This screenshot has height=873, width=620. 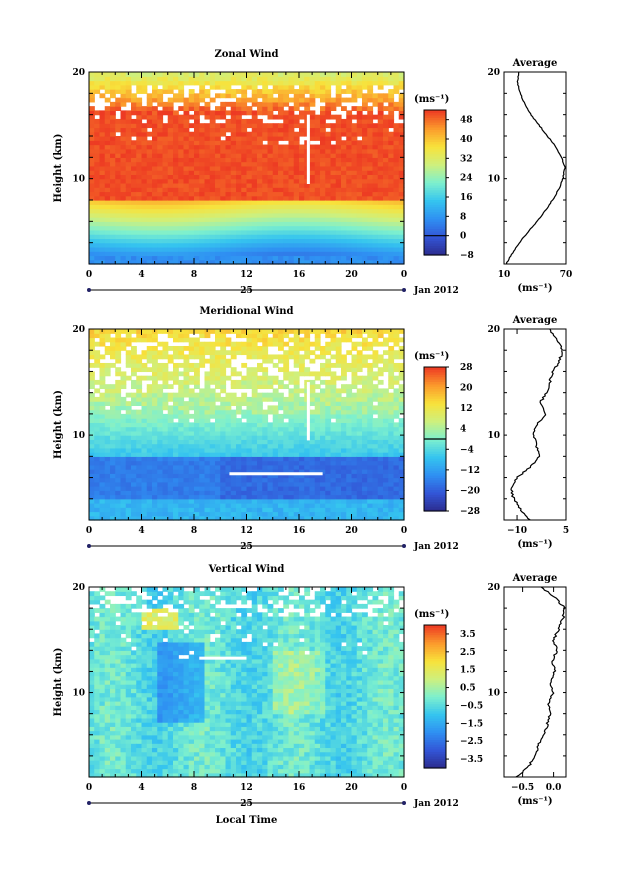 What do you see at coordinates (535, 168) in the screenshot?
I see `profile-frame` at bounding box center [535, 168].